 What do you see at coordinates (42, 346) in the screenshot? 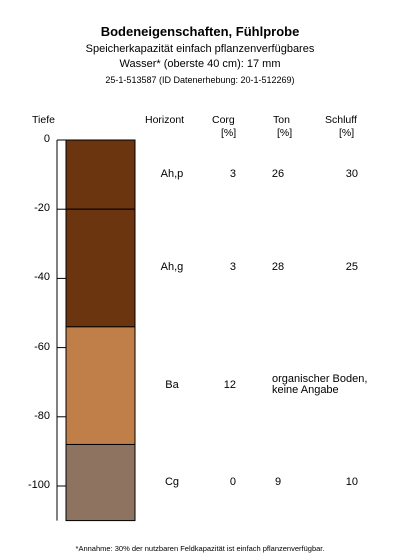
I see `depth-tick-label: -60` at bounding box center [42, 346].